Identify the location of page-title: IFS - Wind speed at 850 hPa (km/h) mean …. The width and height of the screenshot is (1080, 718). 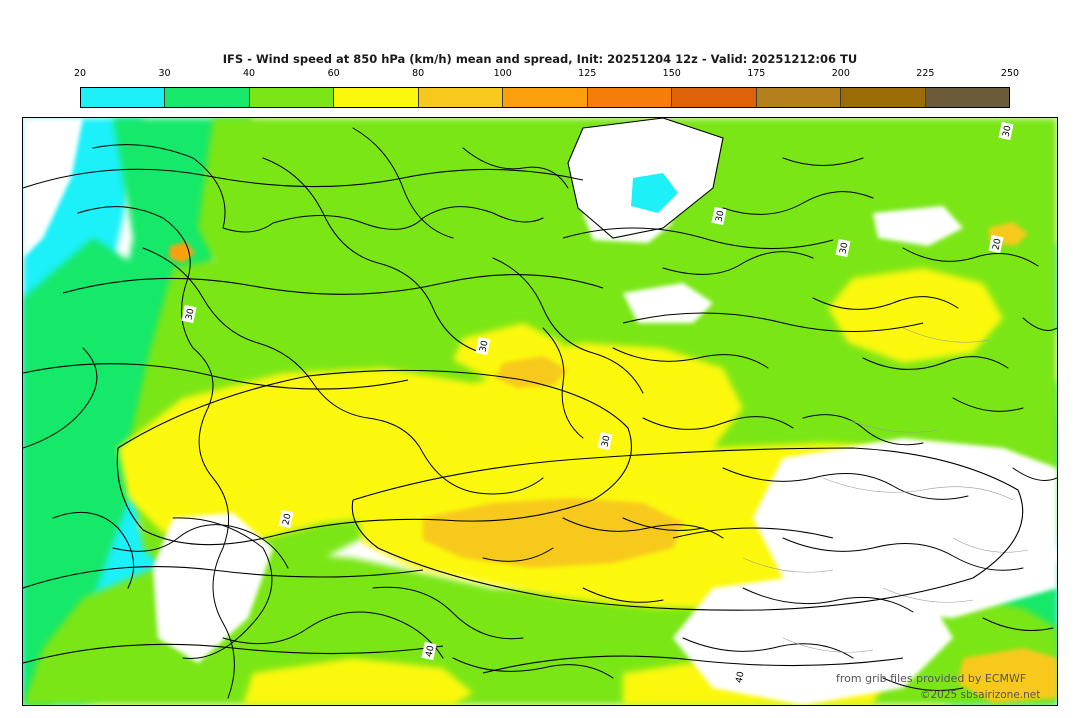
(540, 59).